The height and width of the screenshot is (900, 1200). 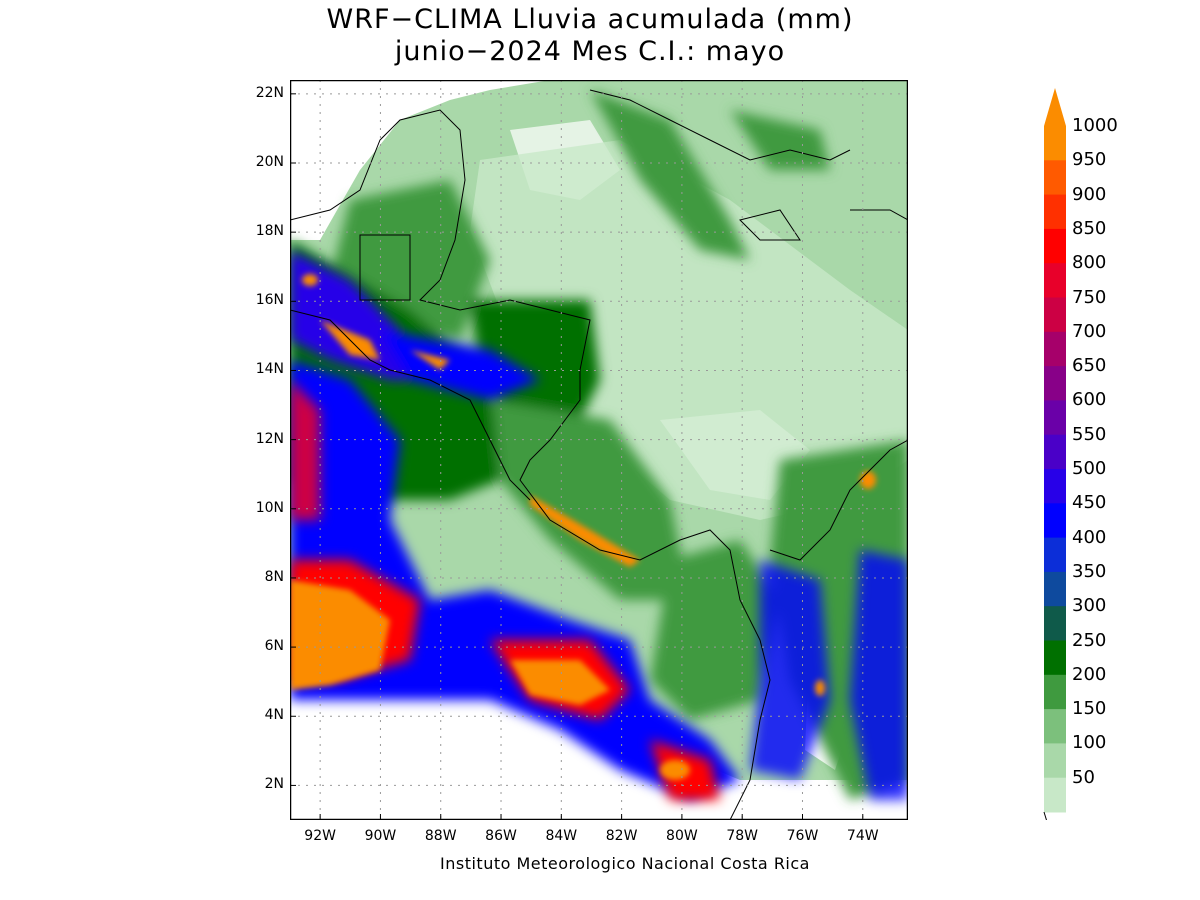 What do you see at coordinates (274, 576) in the screenshot?
I see `lat-tick-label: 8N` at bounding box center [274, 576].